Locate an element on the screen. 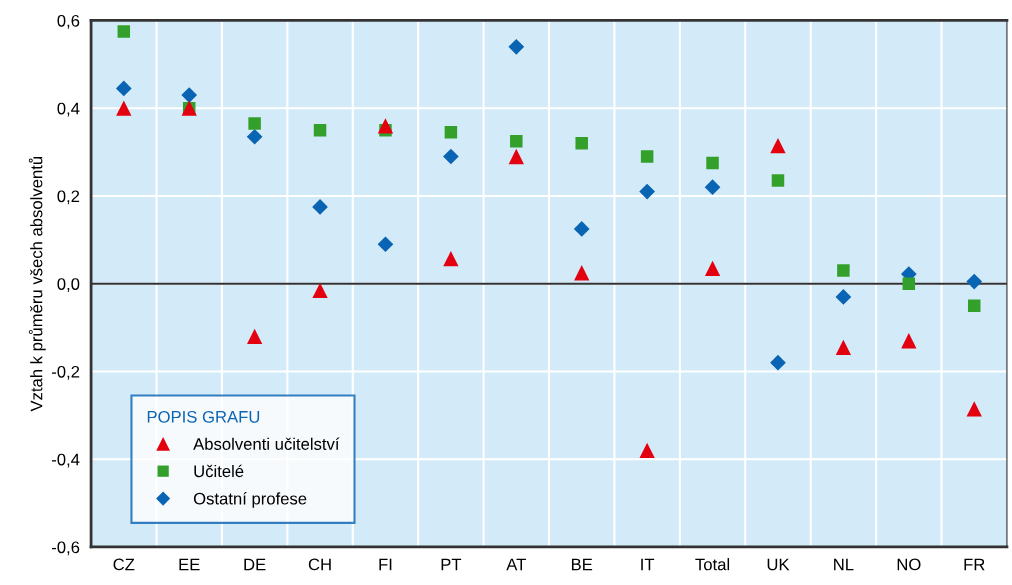 The height and width of the screenshot is (585, 1012). x-tick-label: BE is located at coordinates (582, 564).